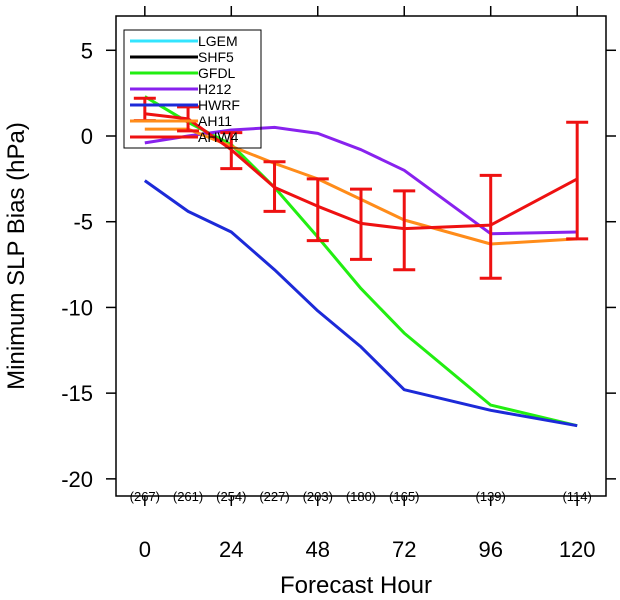 The image size is (620, 600). I want to click on x-tick-label-3: 72, so click(404, 549).